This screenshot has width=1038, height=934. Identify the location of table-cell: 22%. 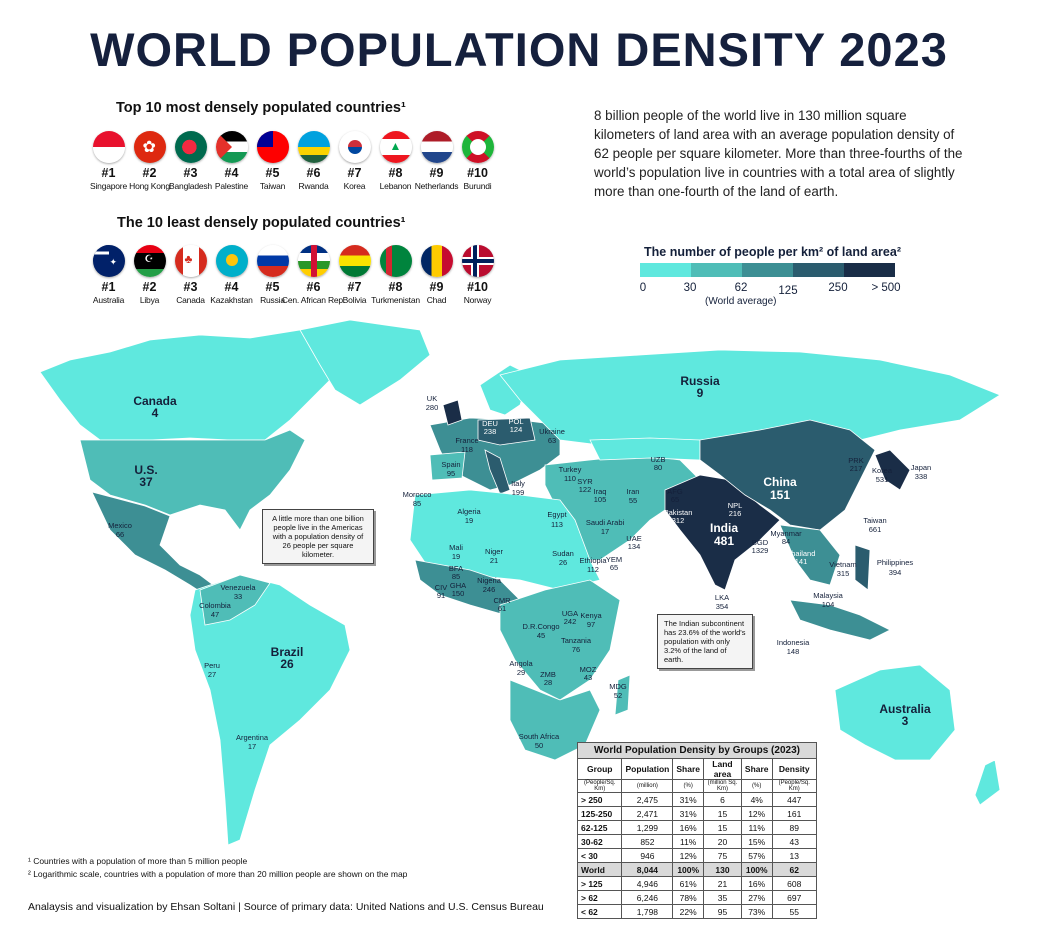
(688, 911).